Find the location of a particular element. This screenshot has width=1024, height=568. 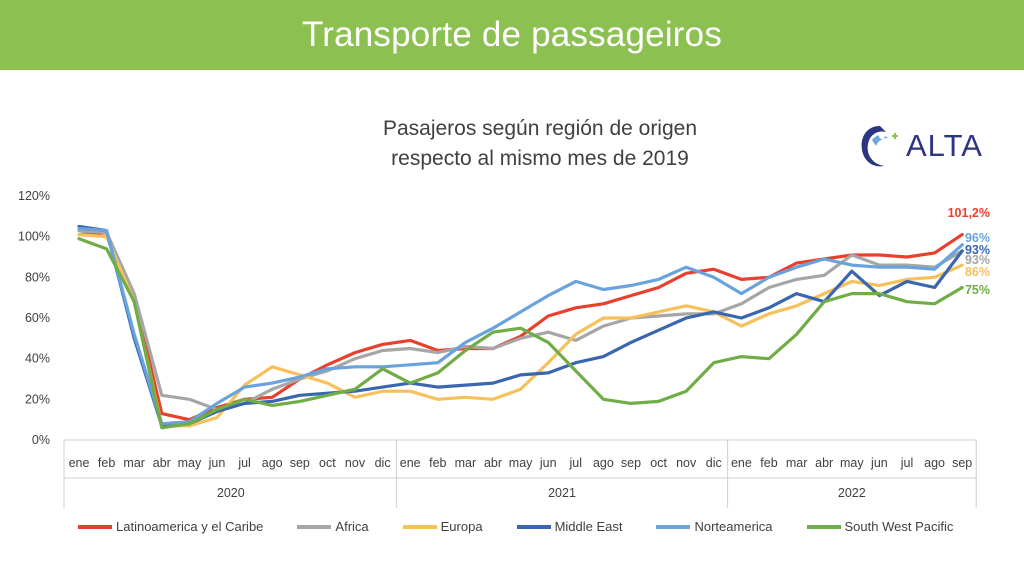

y-tick-label: 0% is located at coordinates (41, 440).